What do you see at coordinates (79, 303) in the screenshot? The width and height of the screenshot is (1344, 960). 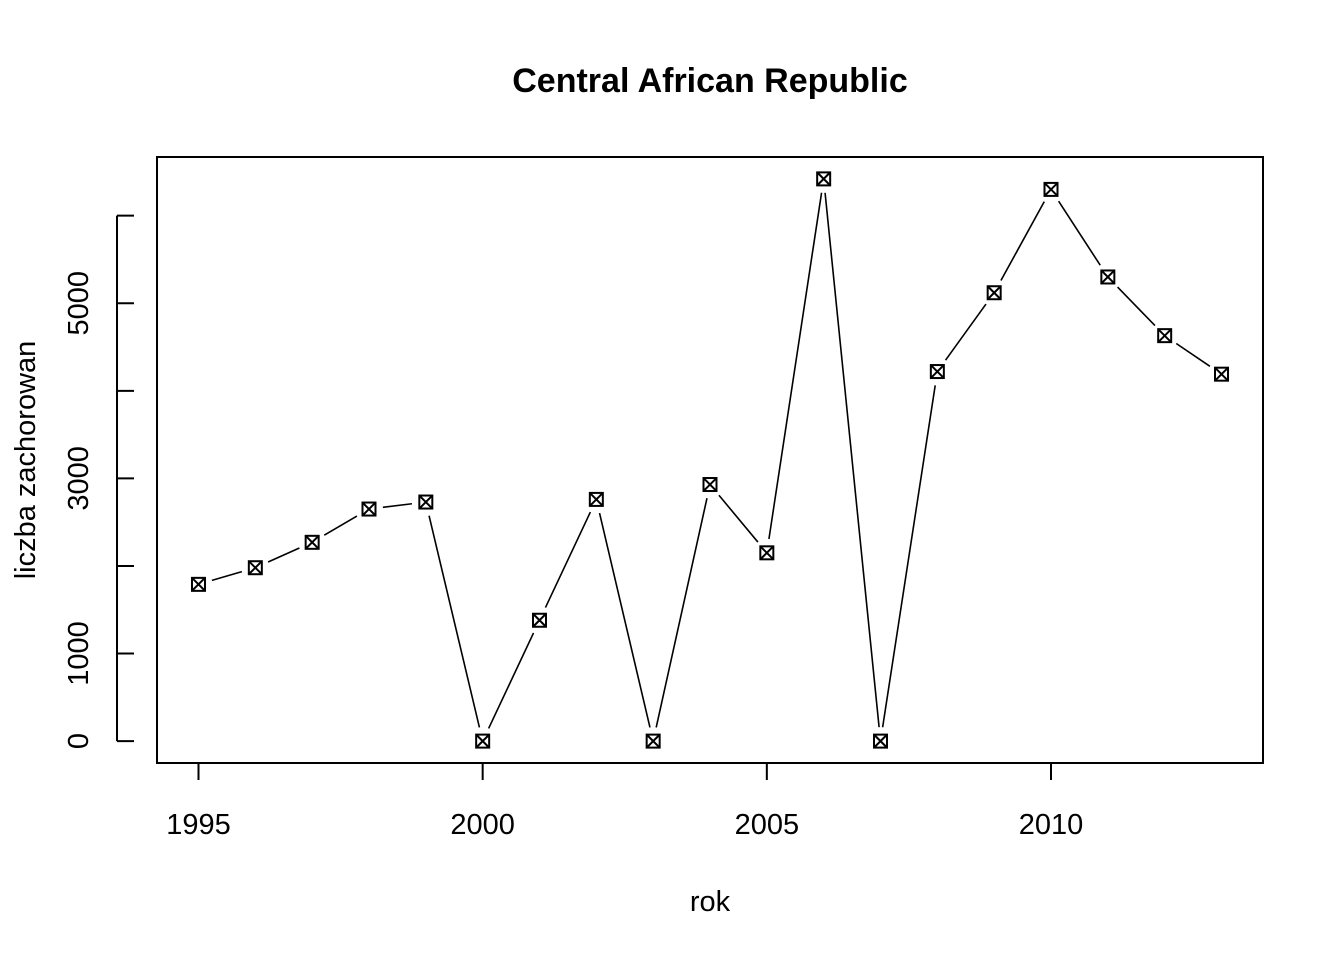 I see `y-tick-label: 5000` at bounding box center [79, 303].